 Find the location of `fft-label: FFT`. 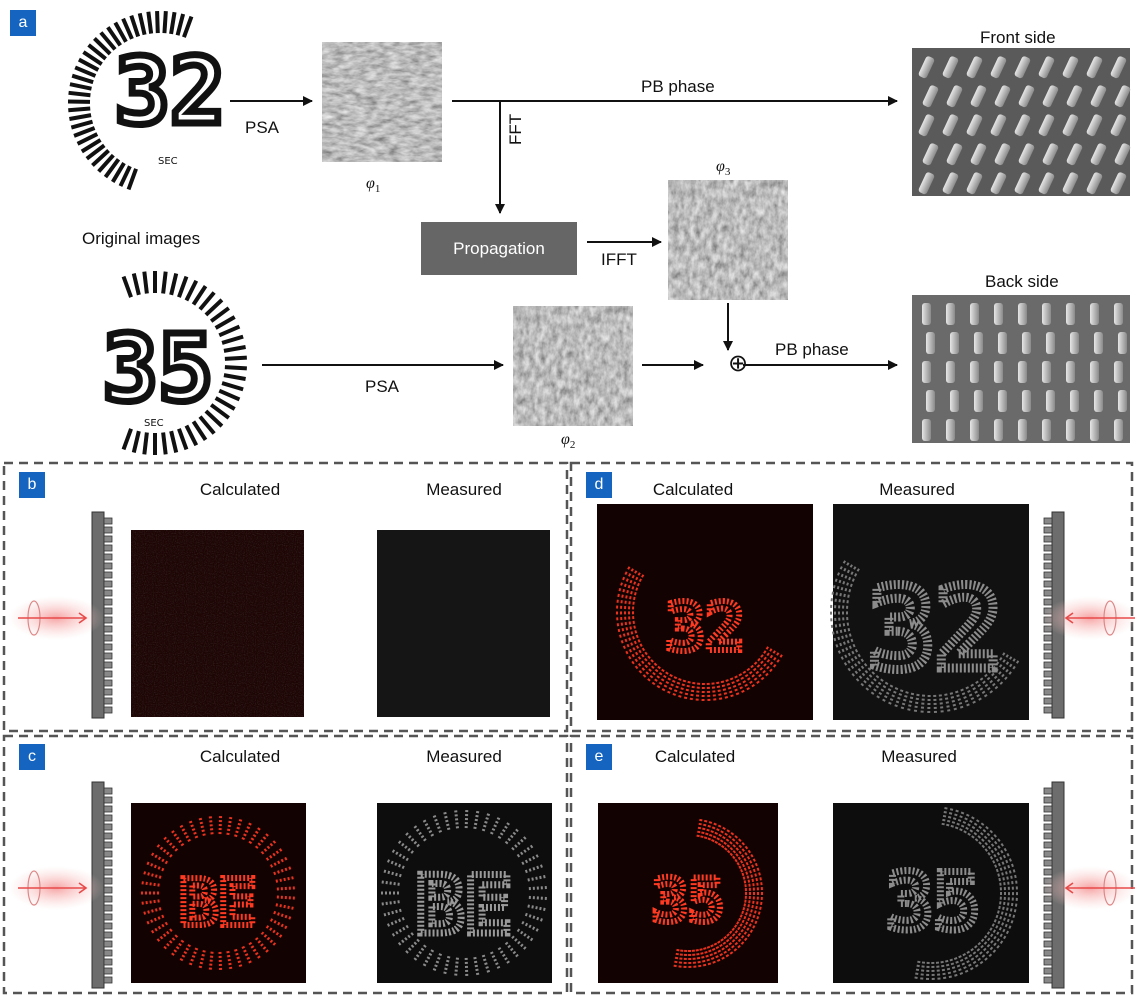

fft-label: FFT is located at coordinates (515, 129).